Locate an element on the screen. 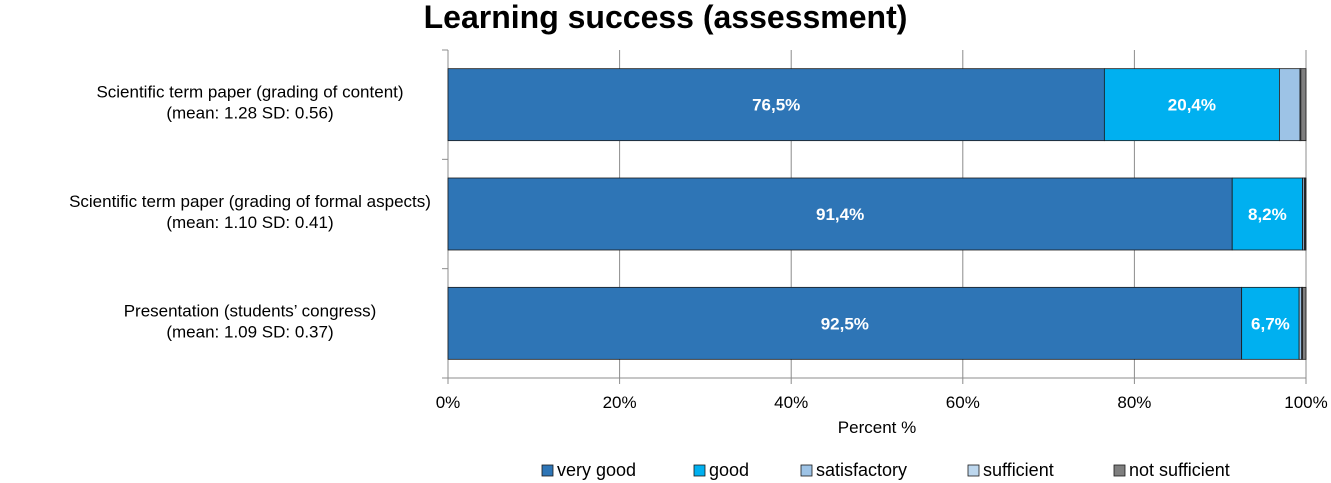  legend-label: not sufficient is located at coordinates (1179, 470).